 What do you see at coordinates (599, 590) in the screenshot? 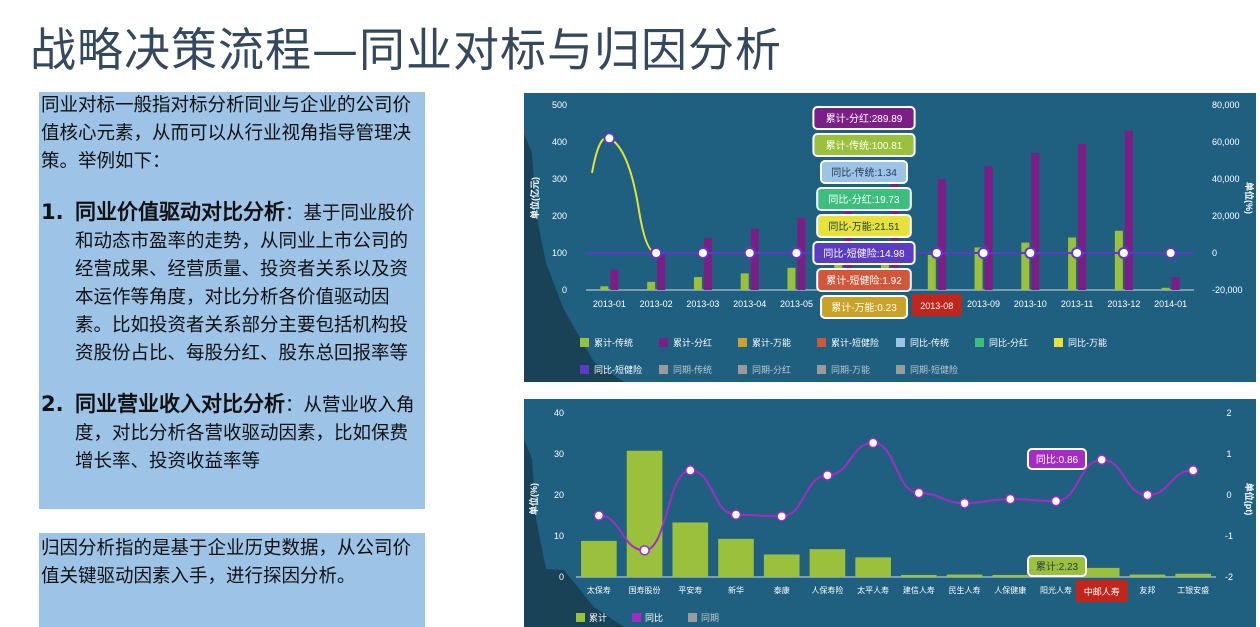
I see `x-tick-label: 太保寿` at bounding box center [599, 590].